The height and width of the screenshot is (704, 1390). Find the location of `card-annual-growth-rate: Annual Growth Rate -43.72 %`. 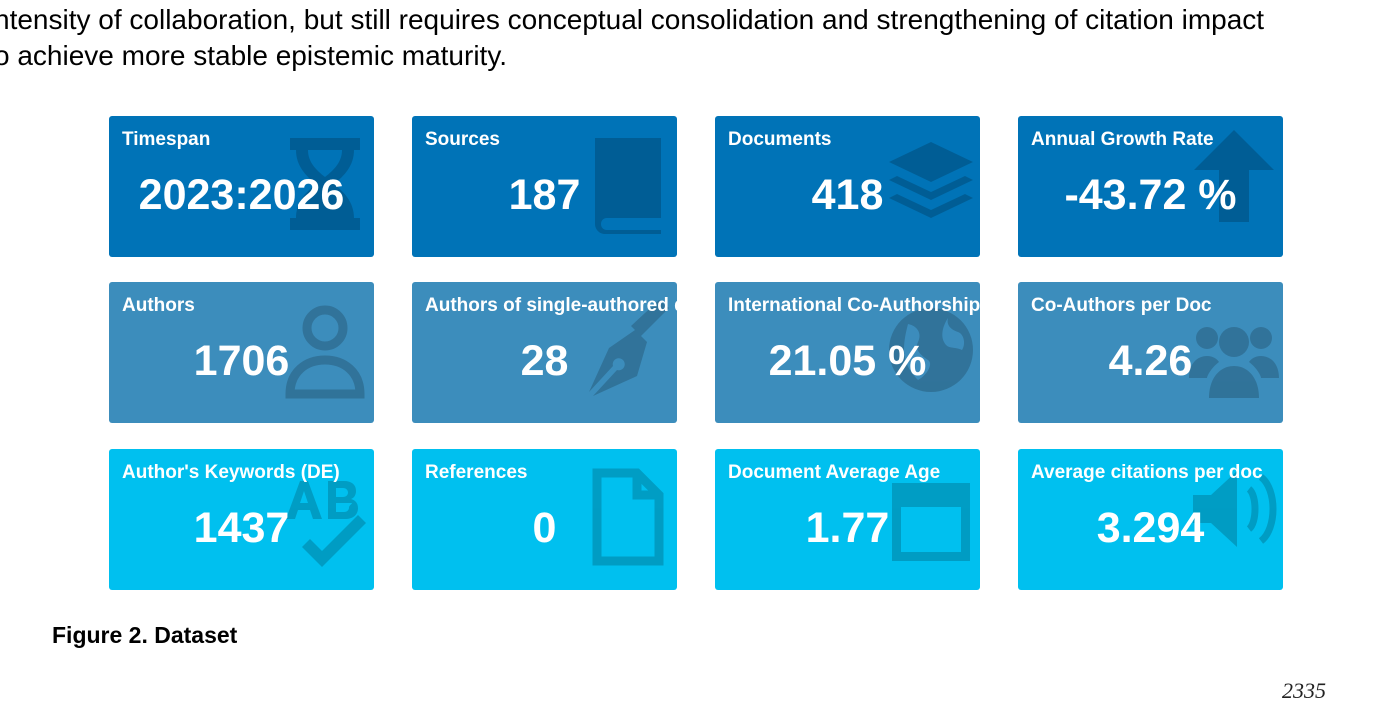

card-annual-growth-rate: Annual Growth Rate -43.72 % is located at coordinates (1150, 186).